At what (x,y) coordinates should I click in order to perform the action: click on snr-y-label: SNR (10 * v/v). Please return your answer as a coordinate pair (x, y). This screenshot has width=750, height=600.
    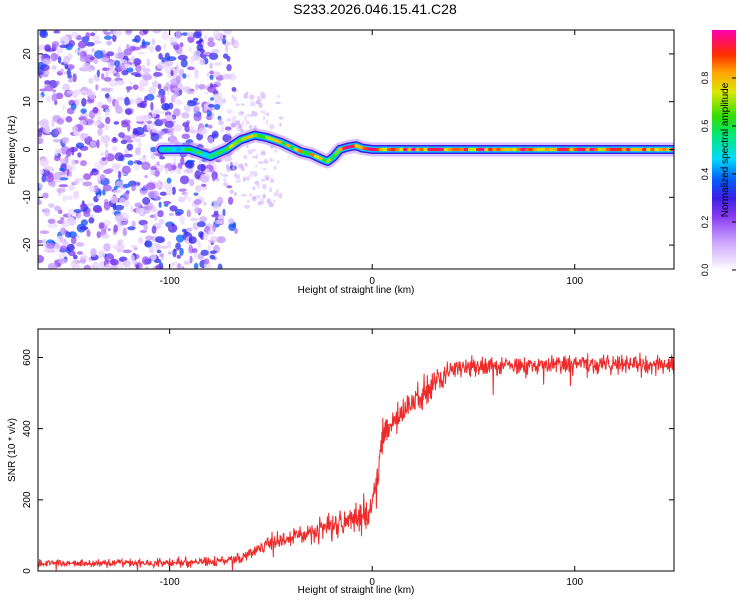
    Looking at the image, I should click on (12, 450).